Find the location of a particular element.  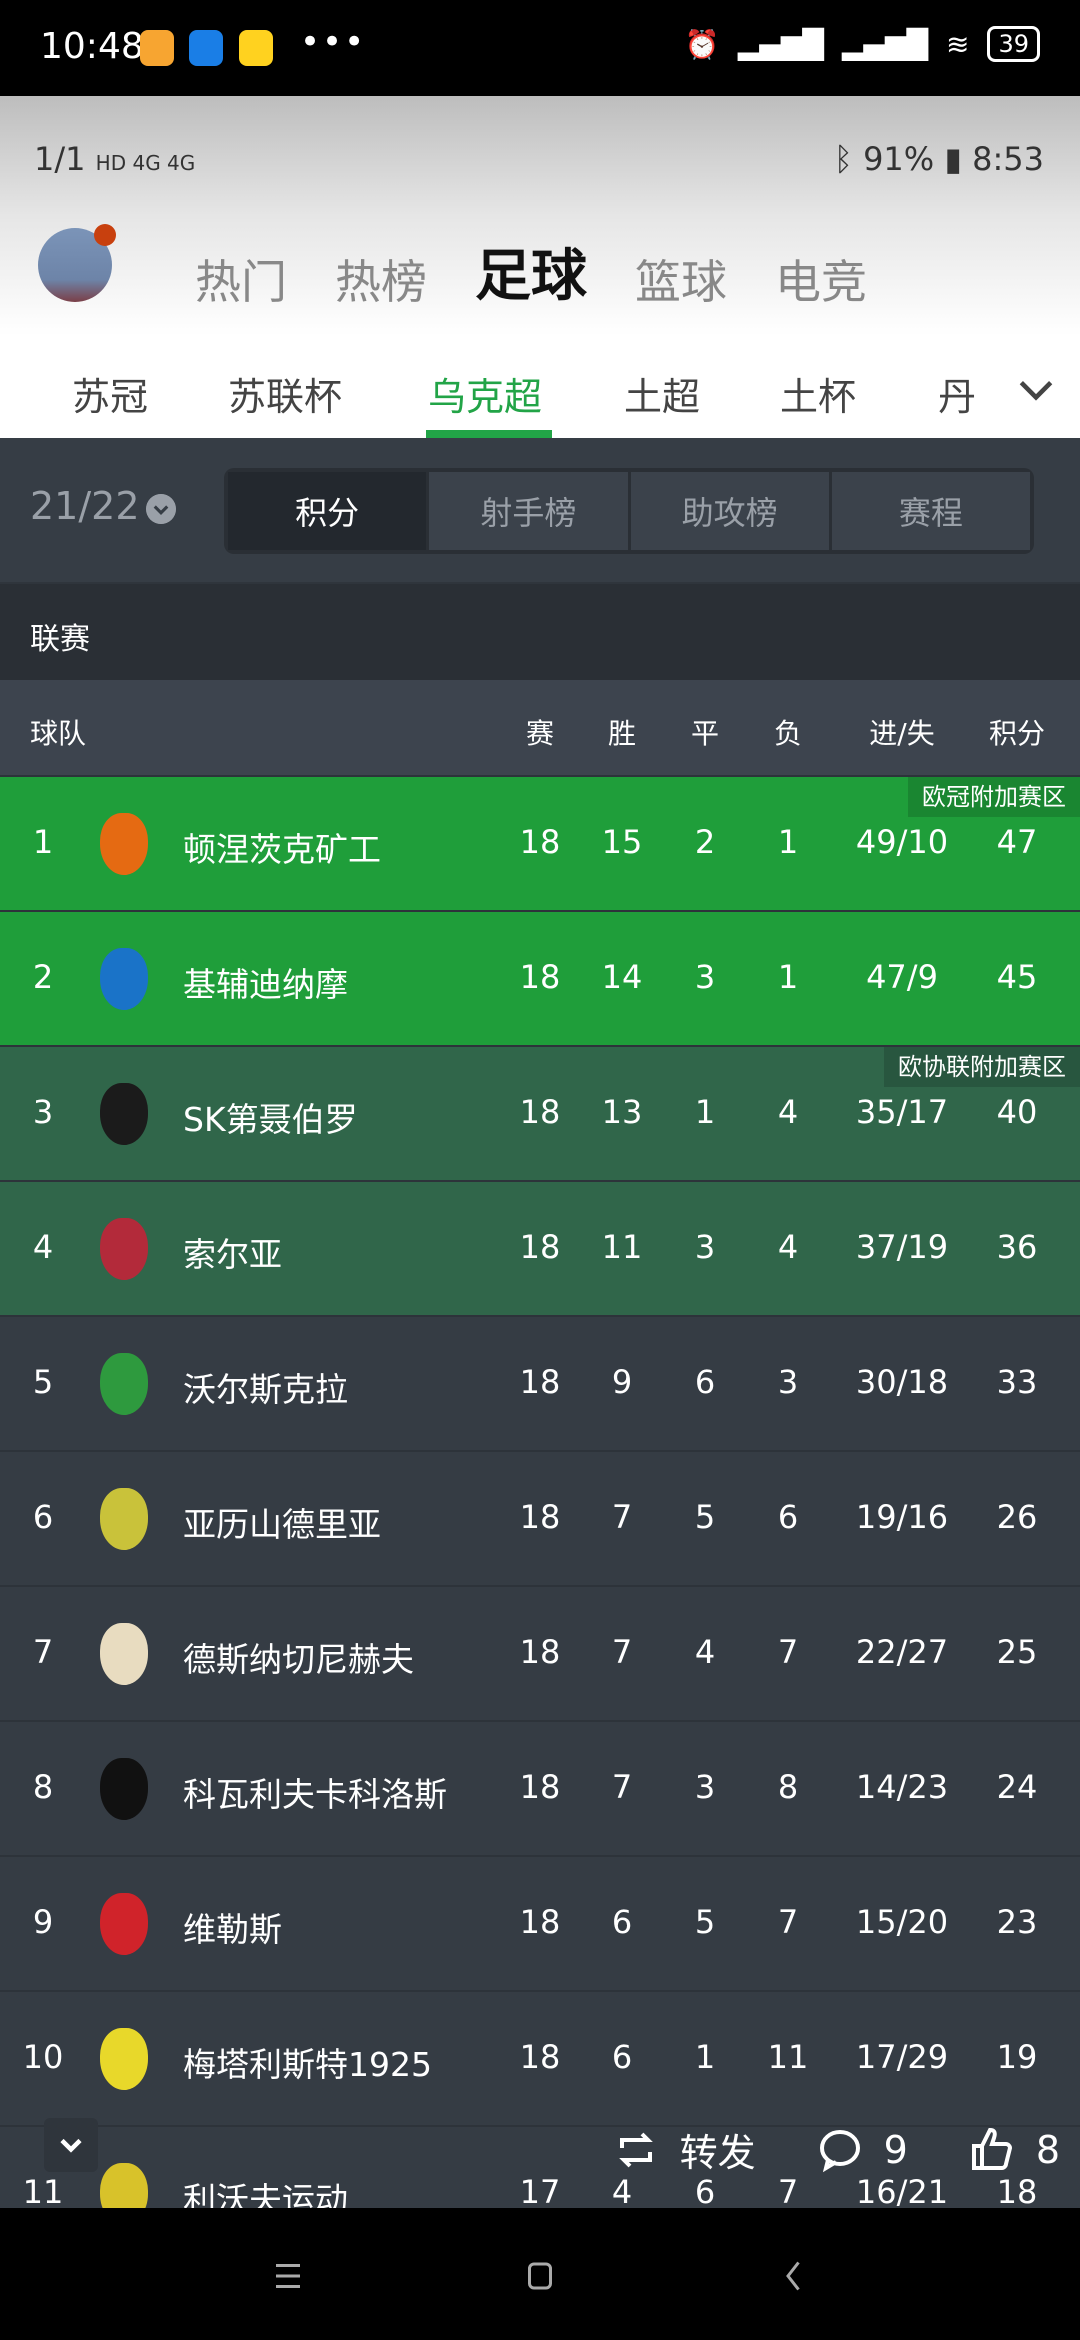

team-name: 沃尔斯克拉 is located at coordinates (265, 1389).